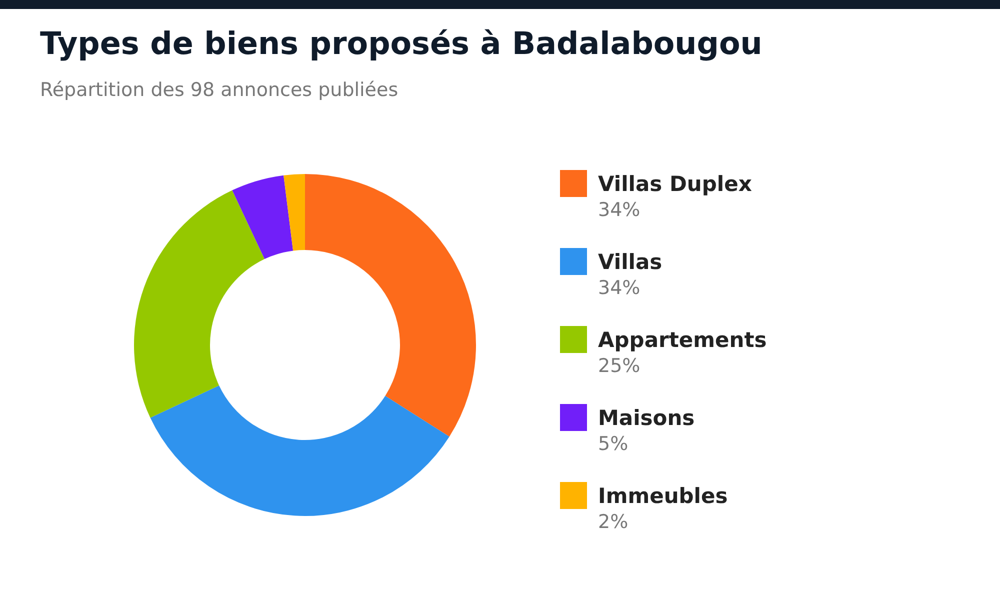 The width and height of the screenshot is (1000, 600). What do you see at coordinates (401, 44) in the screenshot?
I see `chart-title: Types de biens proposés à Badalabougou` at bounding box center [401, 44].